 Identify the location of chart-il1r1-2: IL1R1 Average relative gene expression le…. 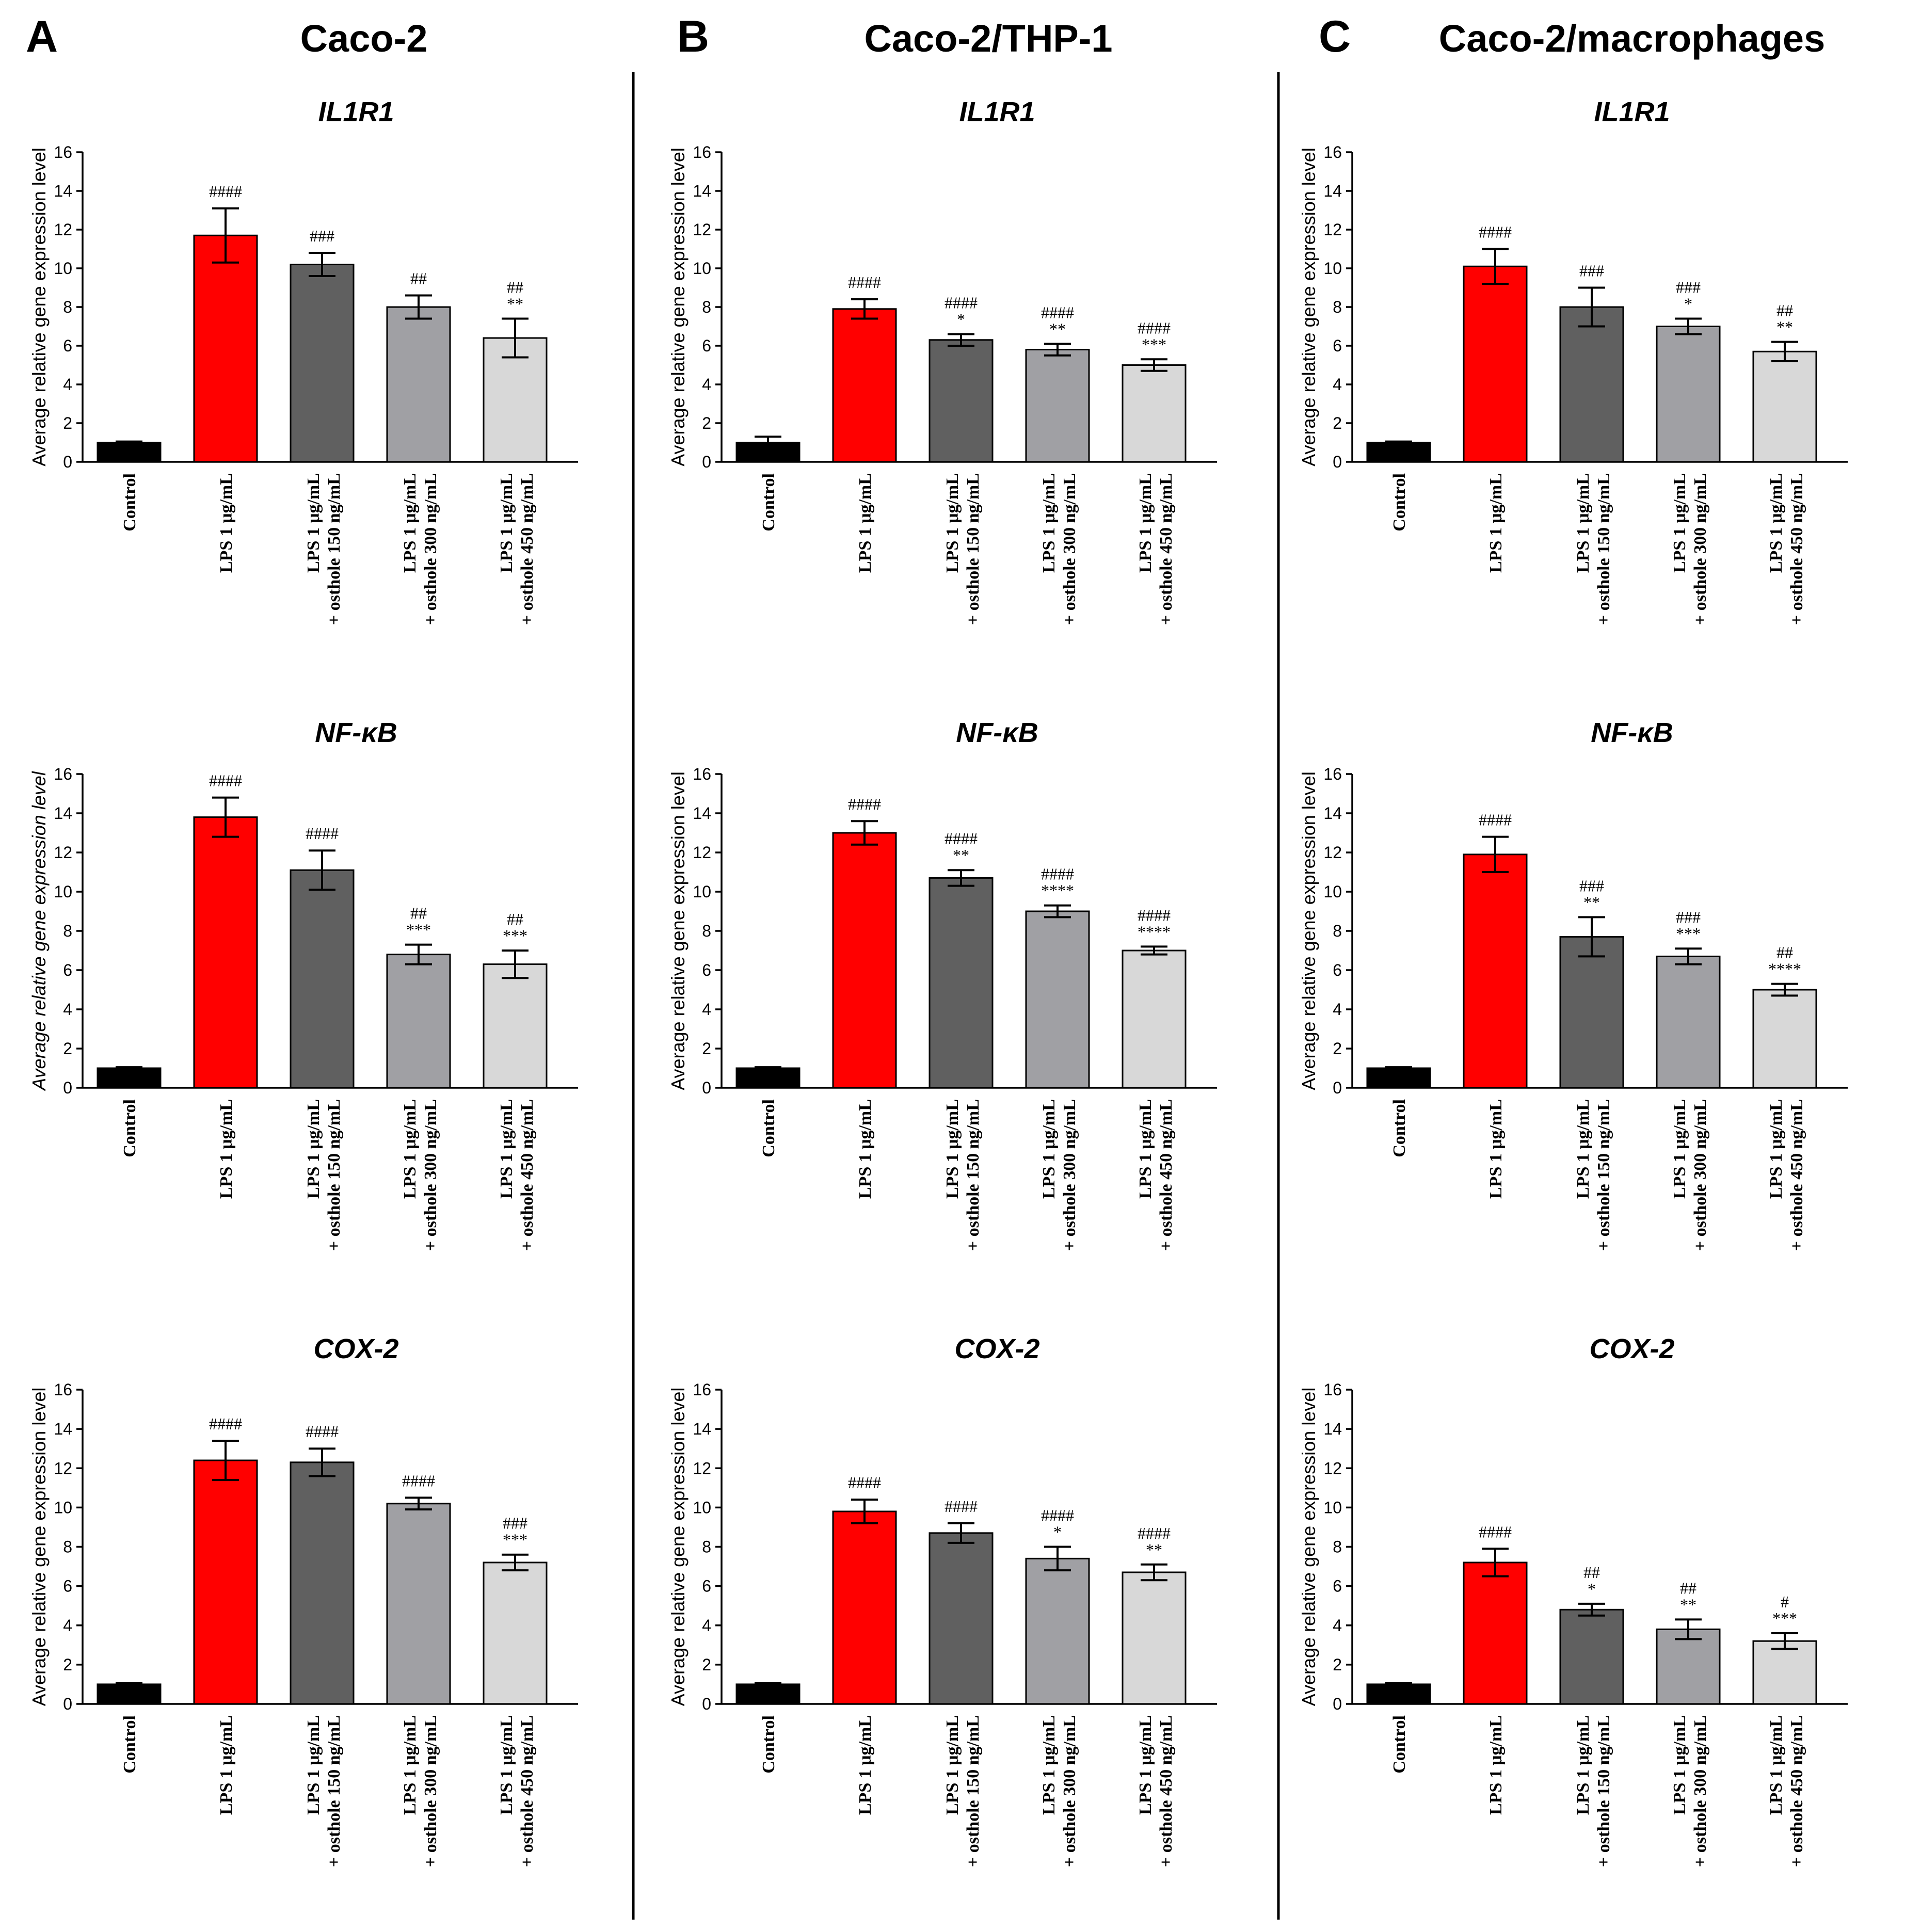
(942, 361).